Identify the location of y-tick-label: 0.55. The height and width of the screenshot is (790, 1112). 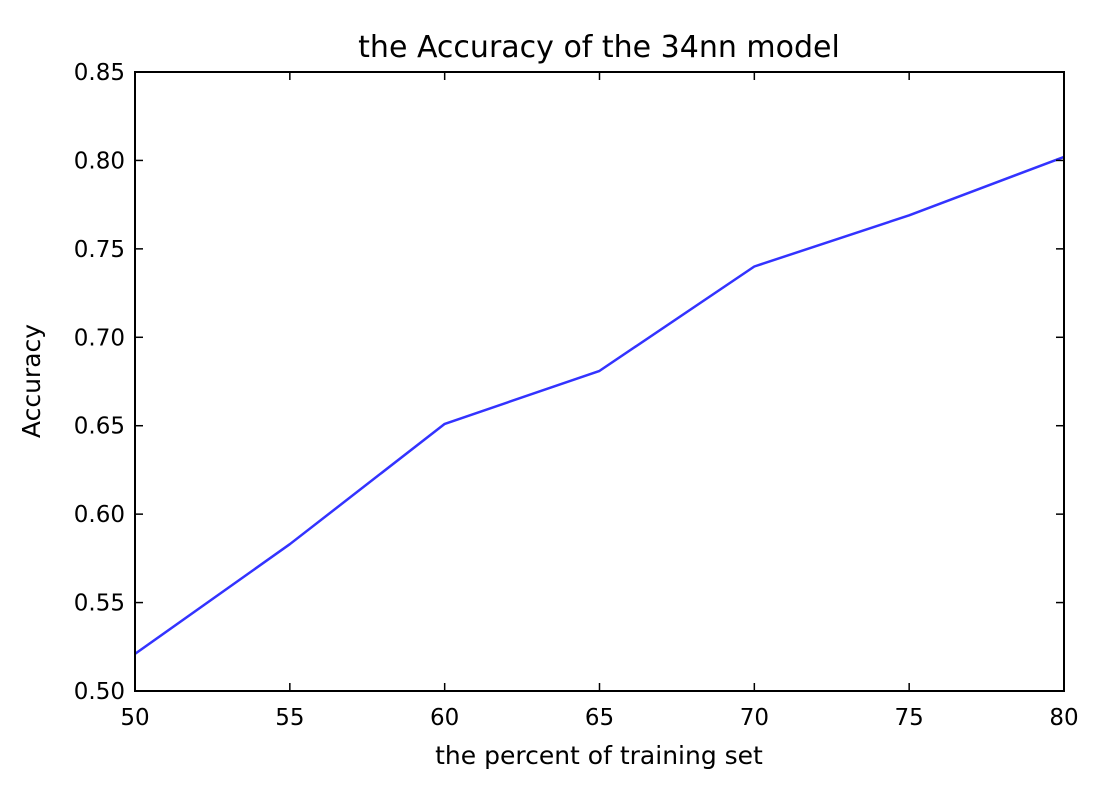
(99, 604).